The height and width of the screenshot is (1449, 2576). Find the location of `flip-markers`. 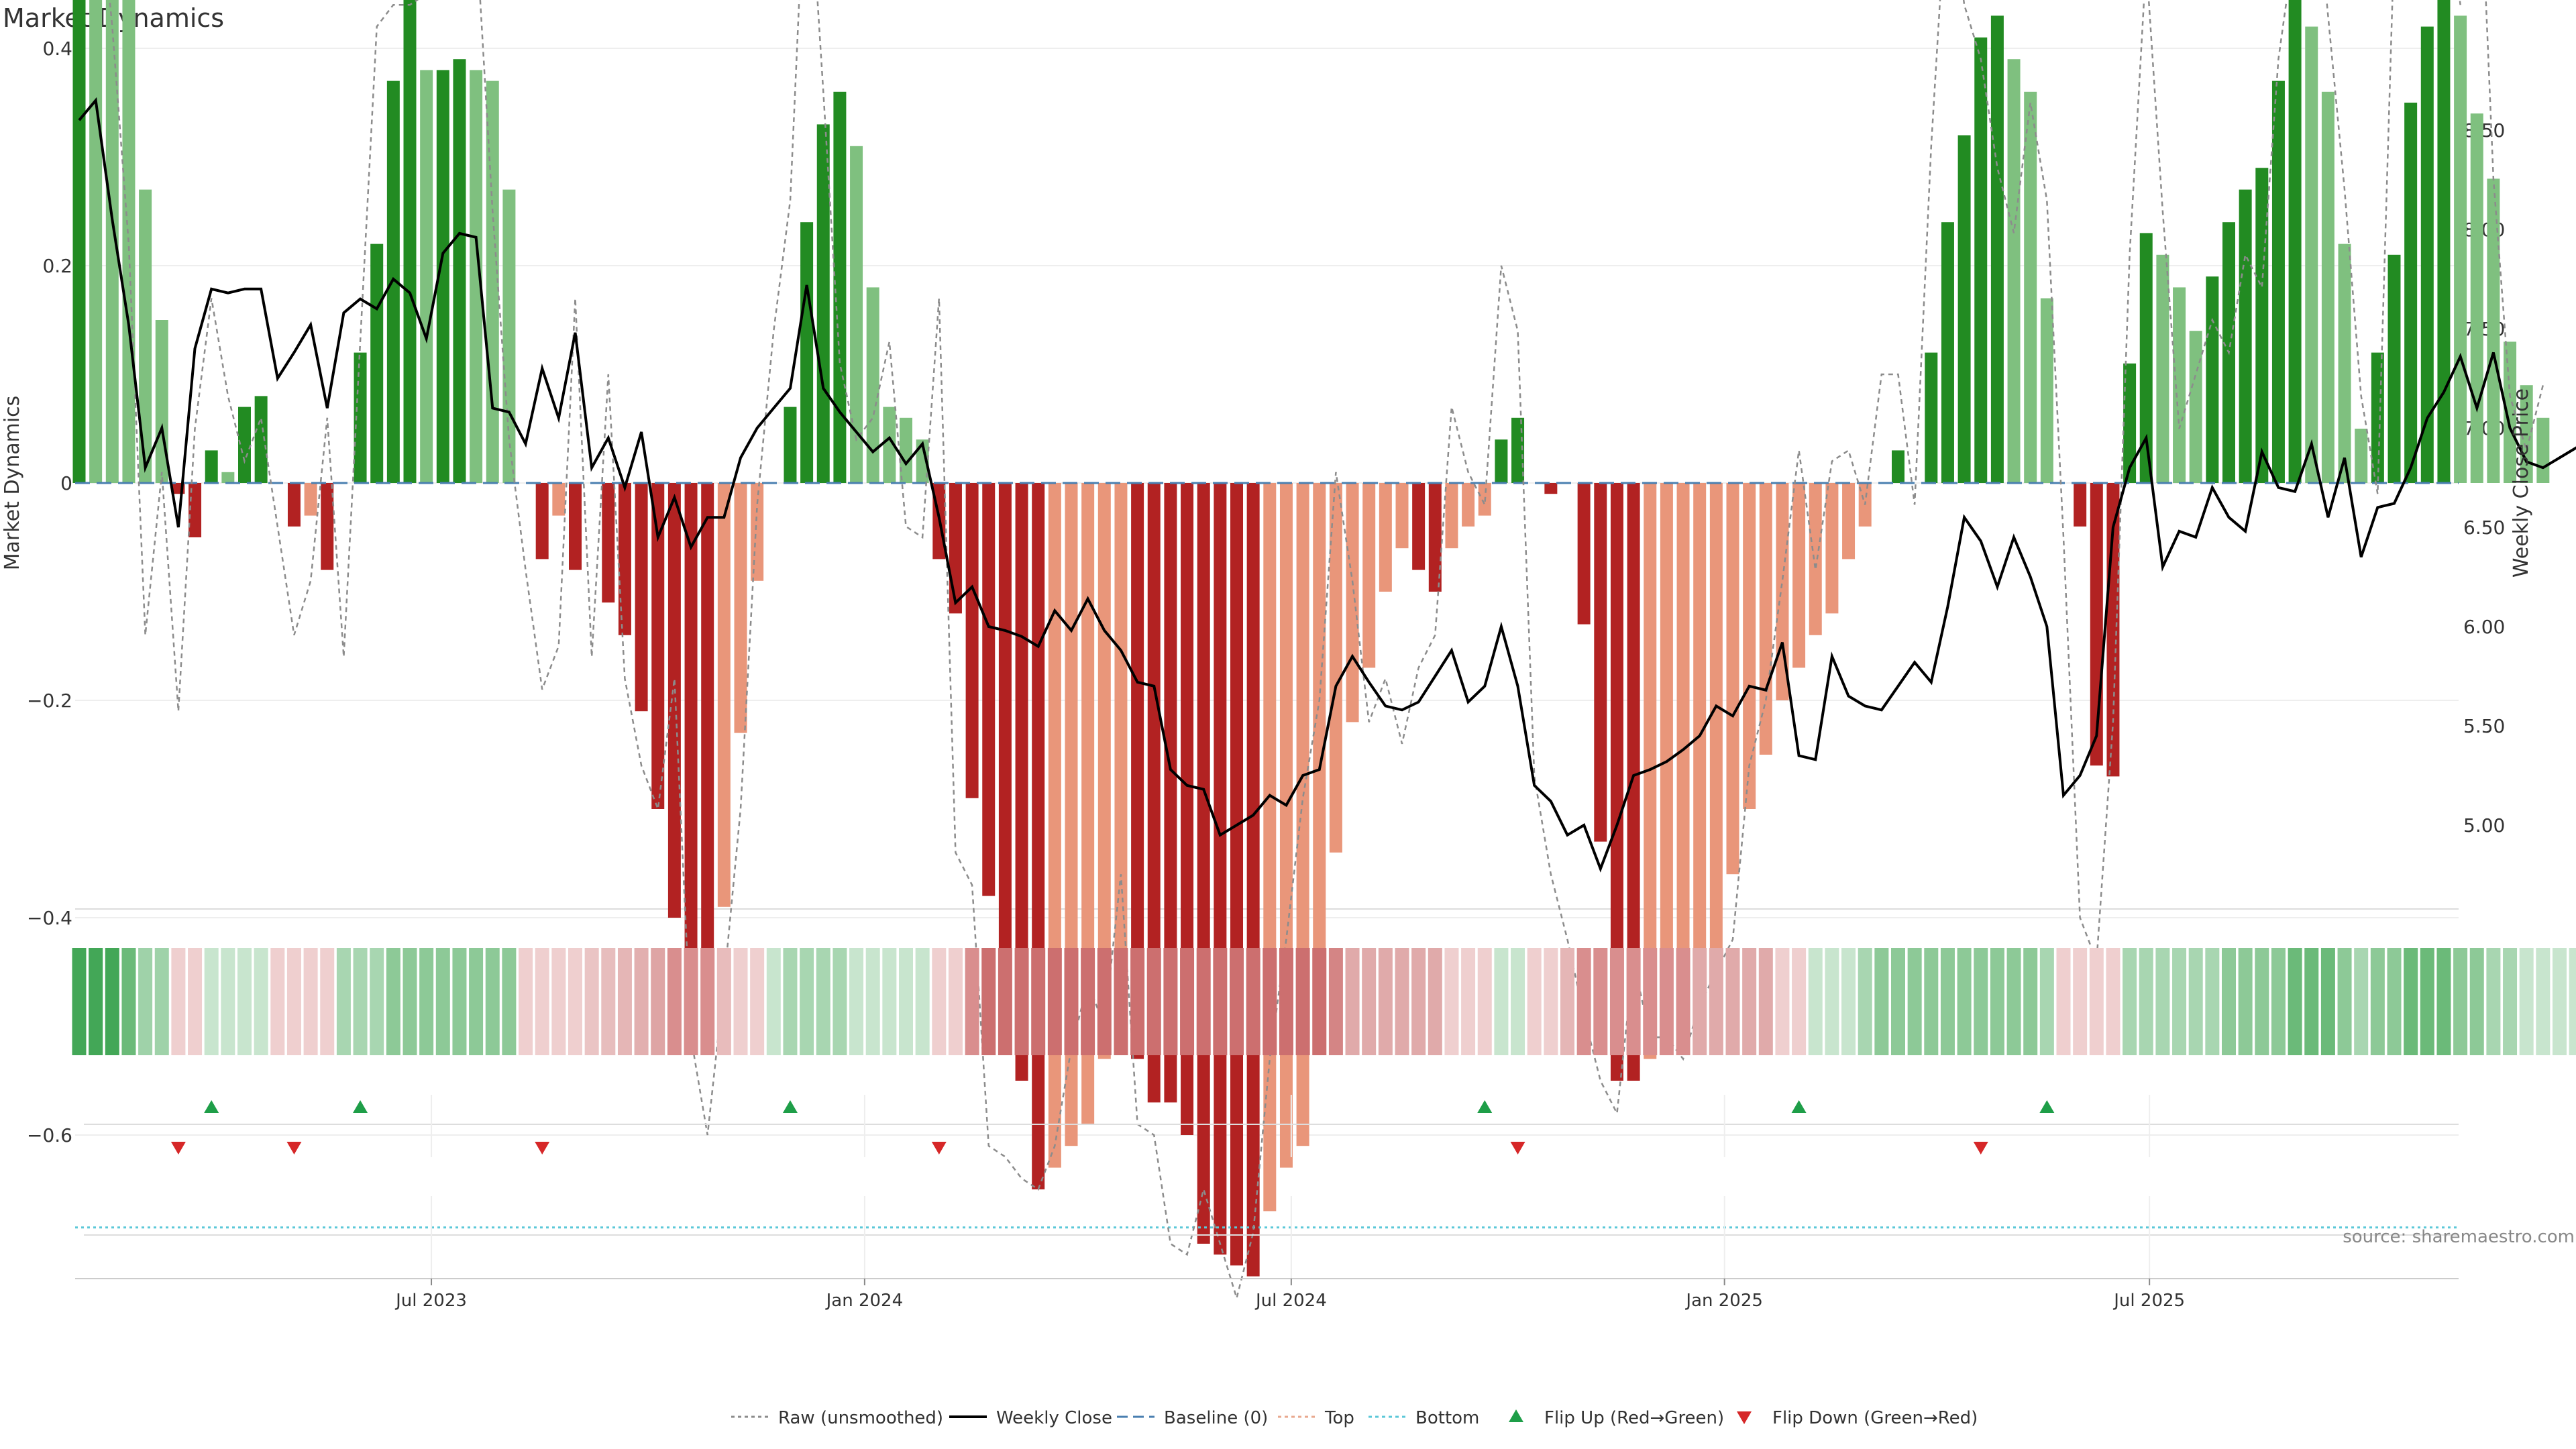

flip-markers is located at coordinates (1112, 1127).